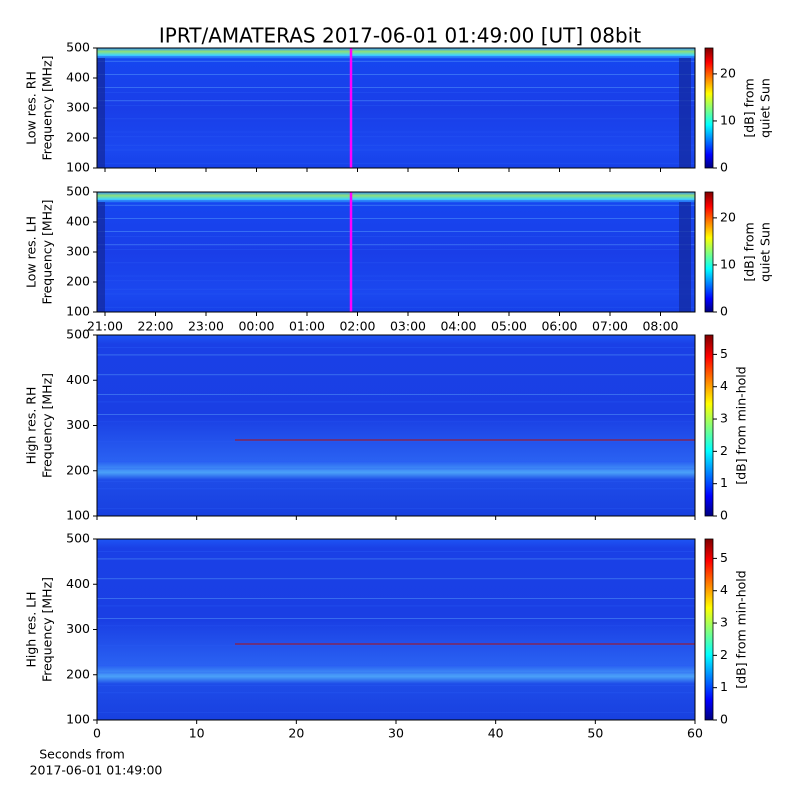 The width and height of the screenshot is (800, 800). What do you see at coordinates (31, 426) in the screenshot?
I see `y-axis-label: High res. RH` at bounding box center [31, 426].